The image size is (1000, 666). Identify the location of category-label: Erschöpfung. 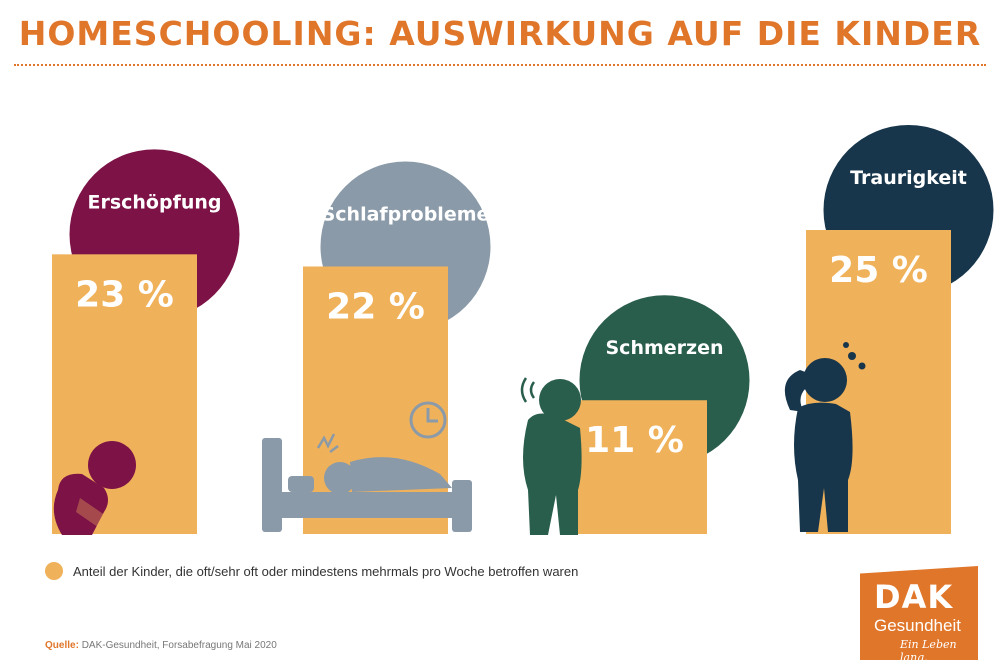
(154, 202).